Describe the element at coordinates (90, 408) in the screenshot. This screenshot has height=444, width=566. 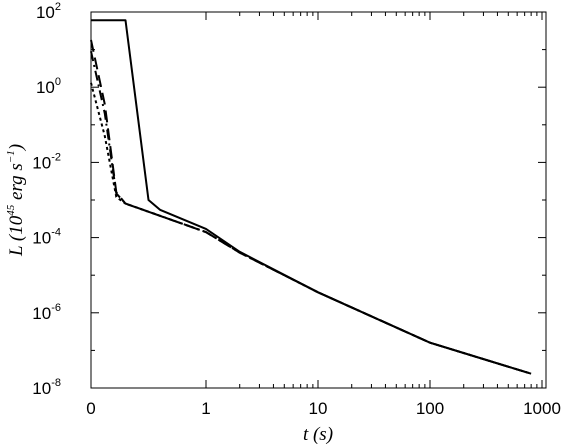
I see `x-tick-label: 0` at that location.